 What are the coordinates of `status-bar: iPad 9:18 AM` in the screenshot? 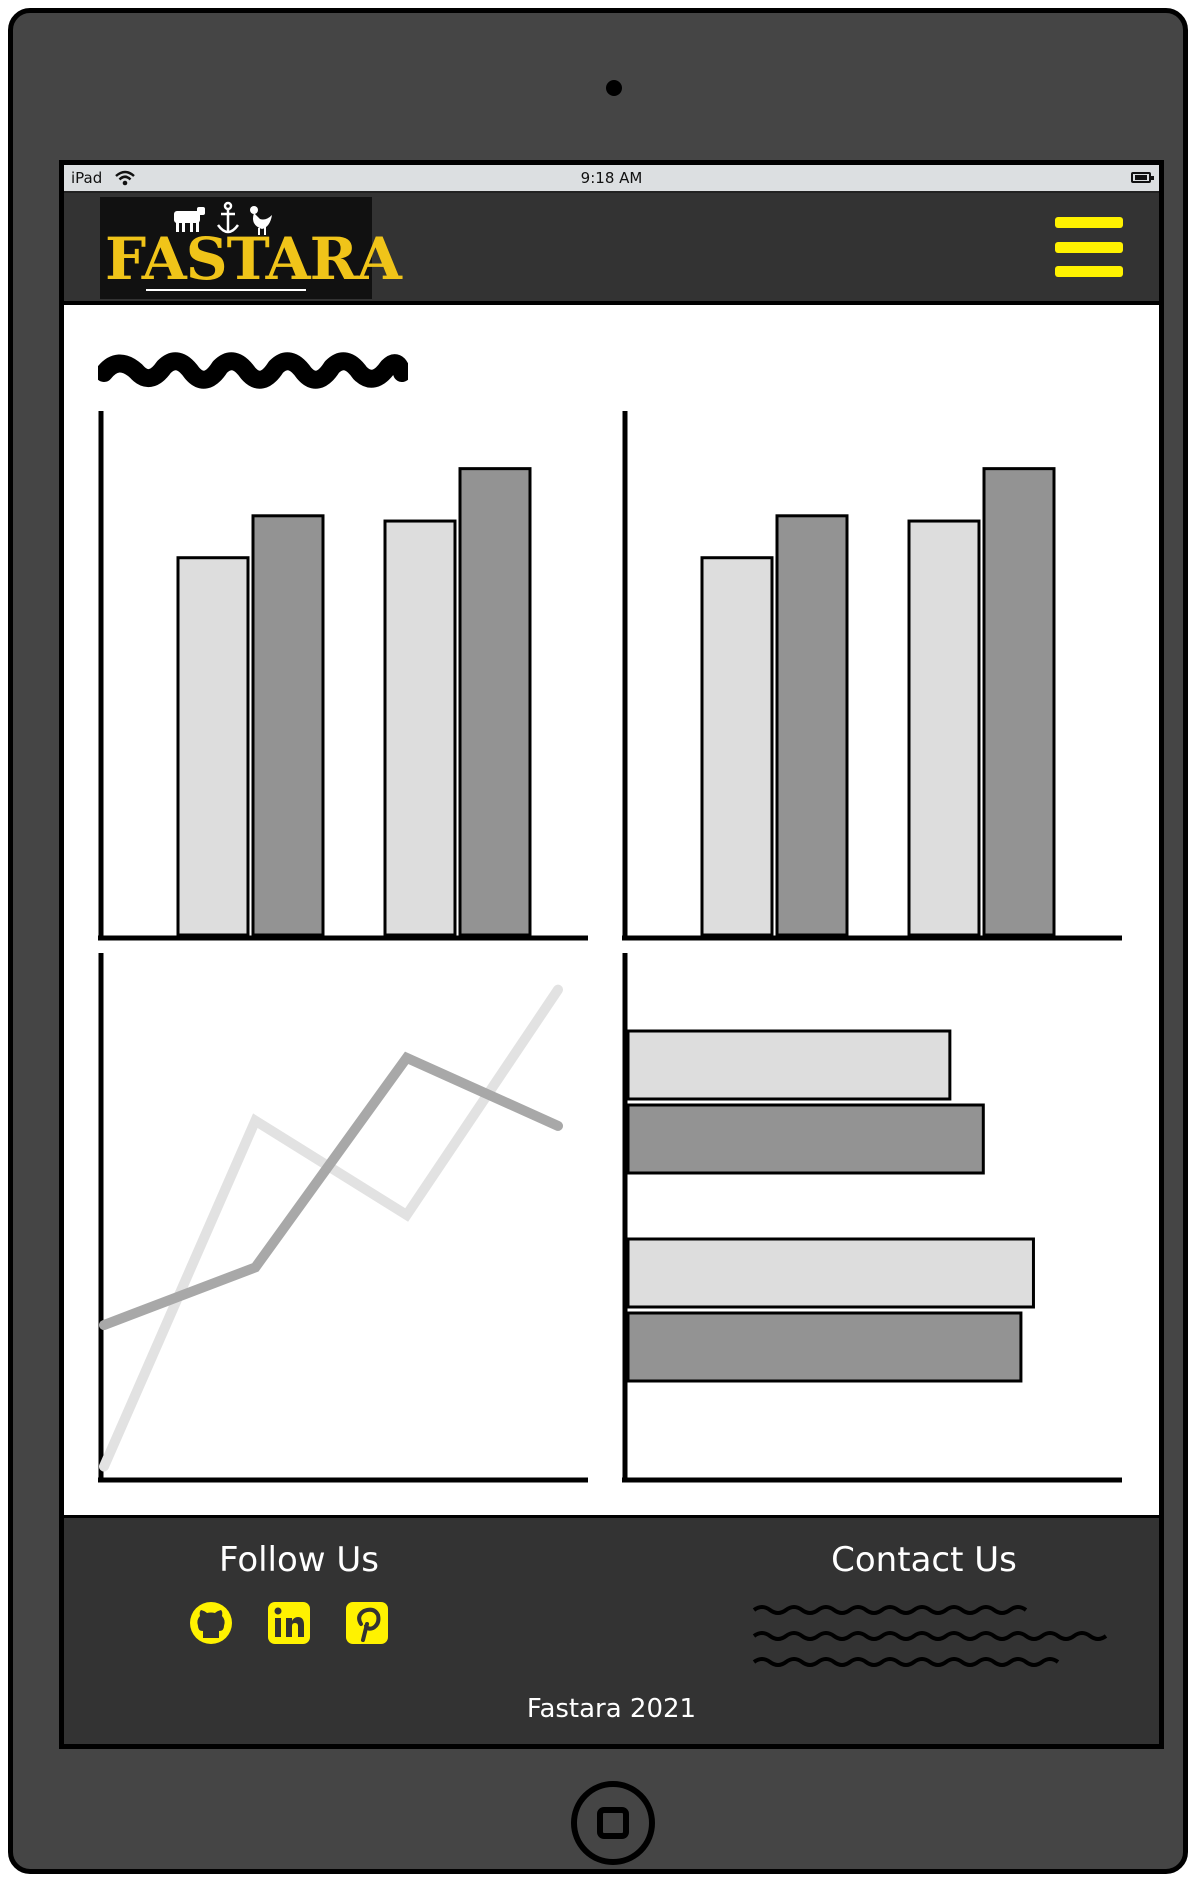 It's located at (611, 179).